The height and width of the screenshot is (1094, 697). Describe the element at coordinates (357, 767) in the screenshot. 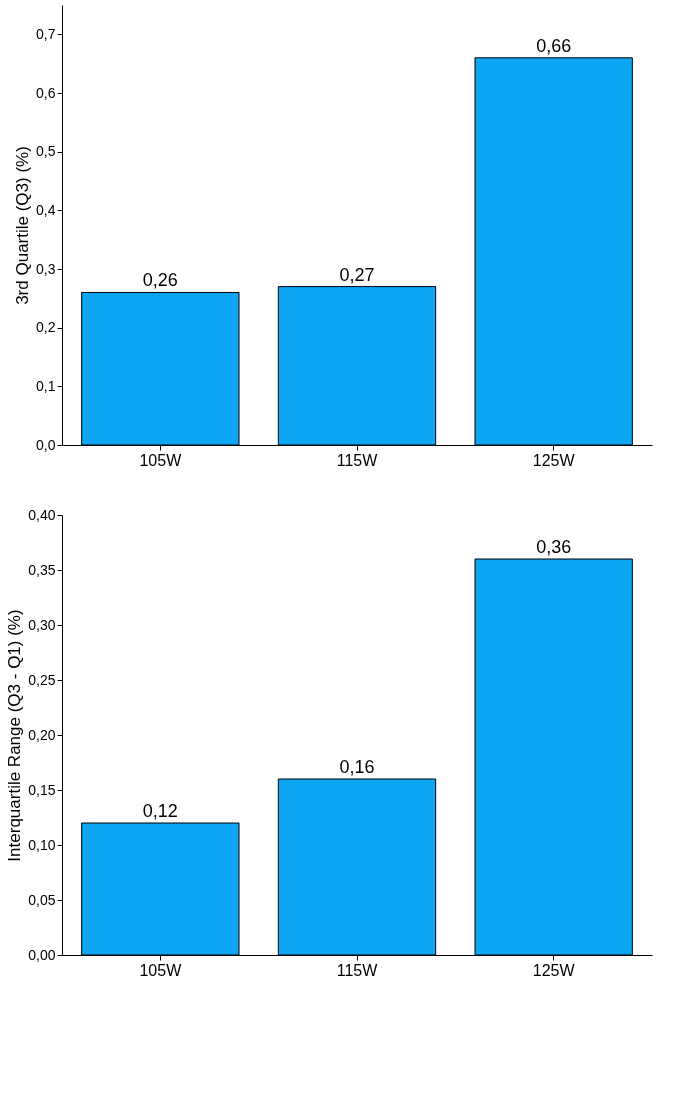

I see `data-label: 0,16` at that location.